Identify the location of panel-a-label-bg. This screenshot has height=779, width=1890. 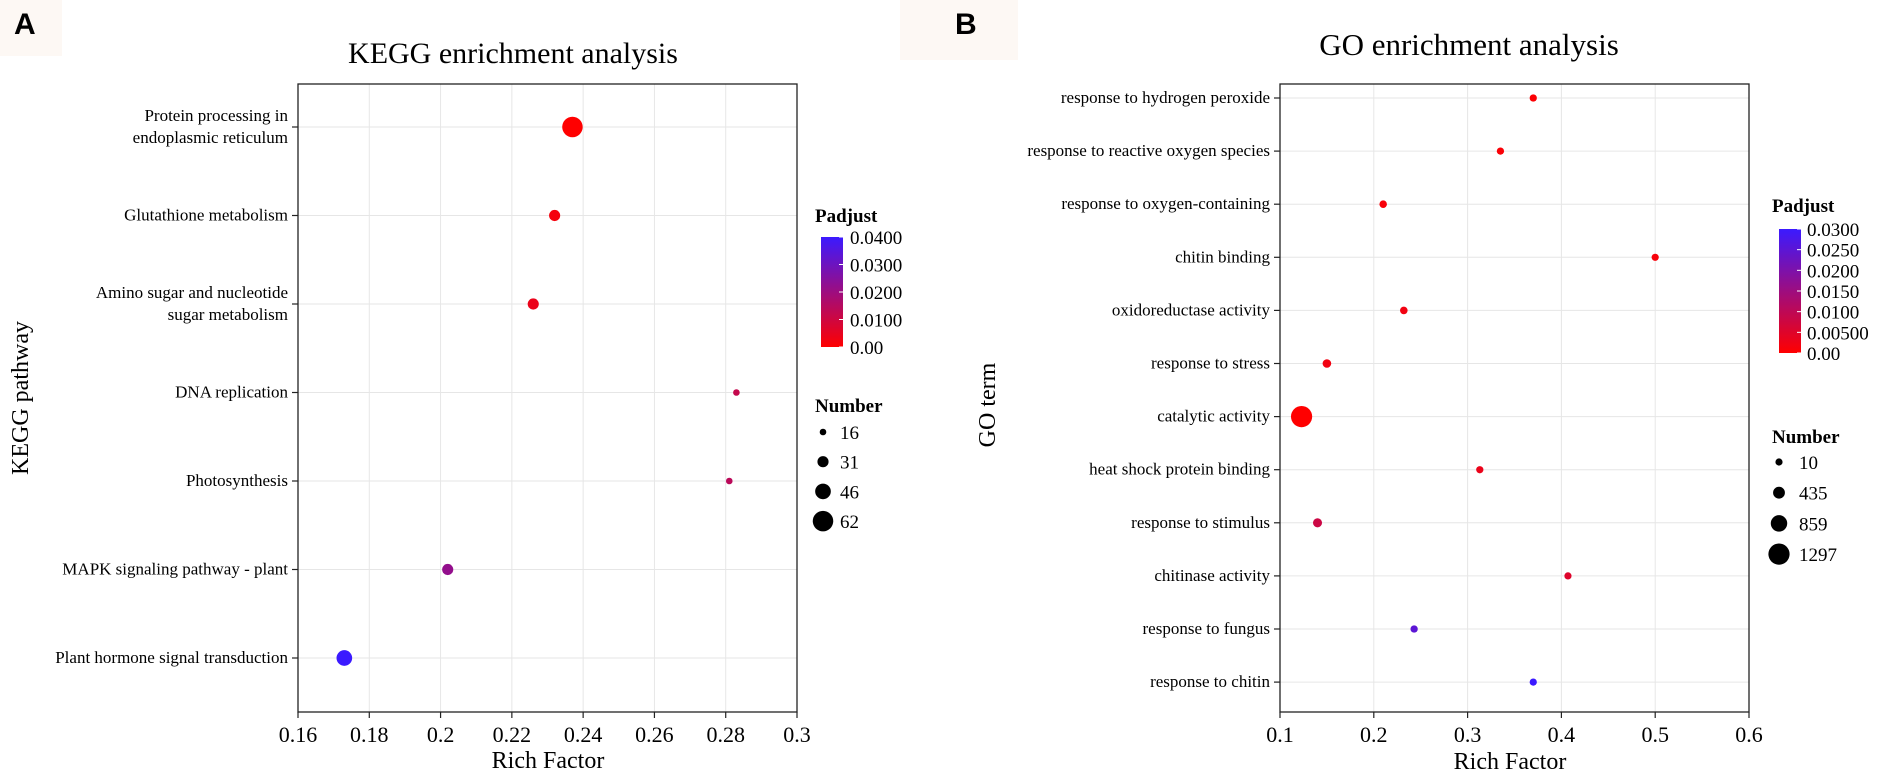
(31, 28).